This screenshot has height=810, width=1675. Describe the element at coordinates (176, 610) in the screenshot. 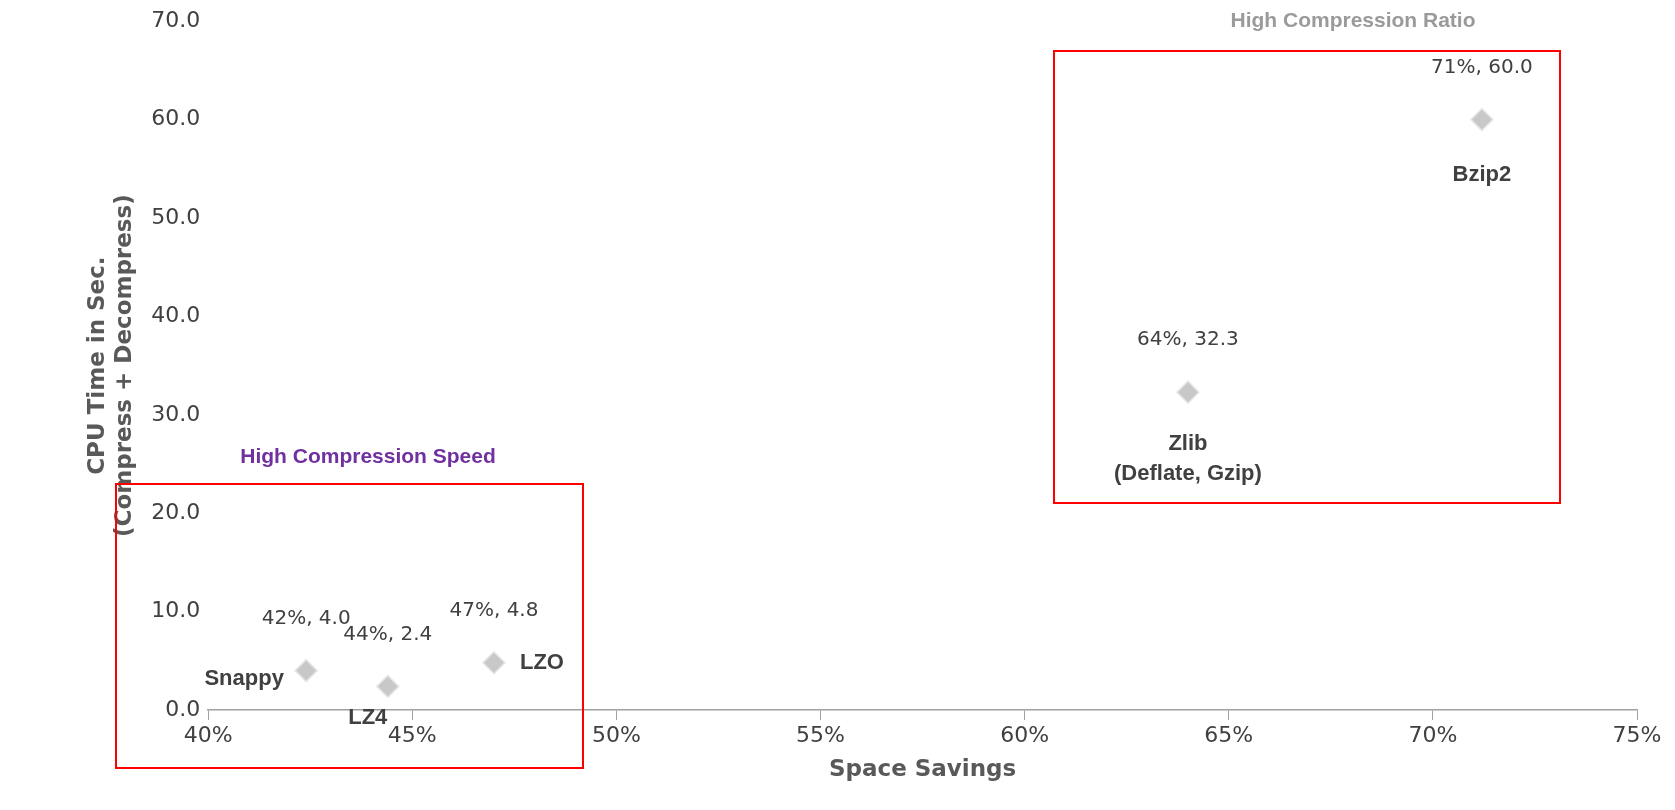

I see `y-tick-label: 10.0` at that location.